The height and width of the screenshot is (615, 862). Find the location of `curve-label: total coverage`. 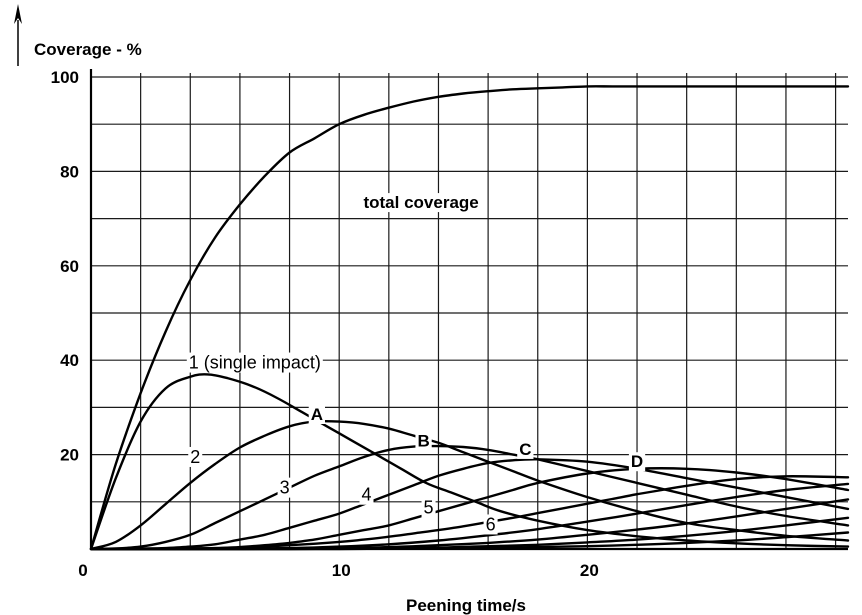

curve-label: total coverage is located at coordinates (420, 202).